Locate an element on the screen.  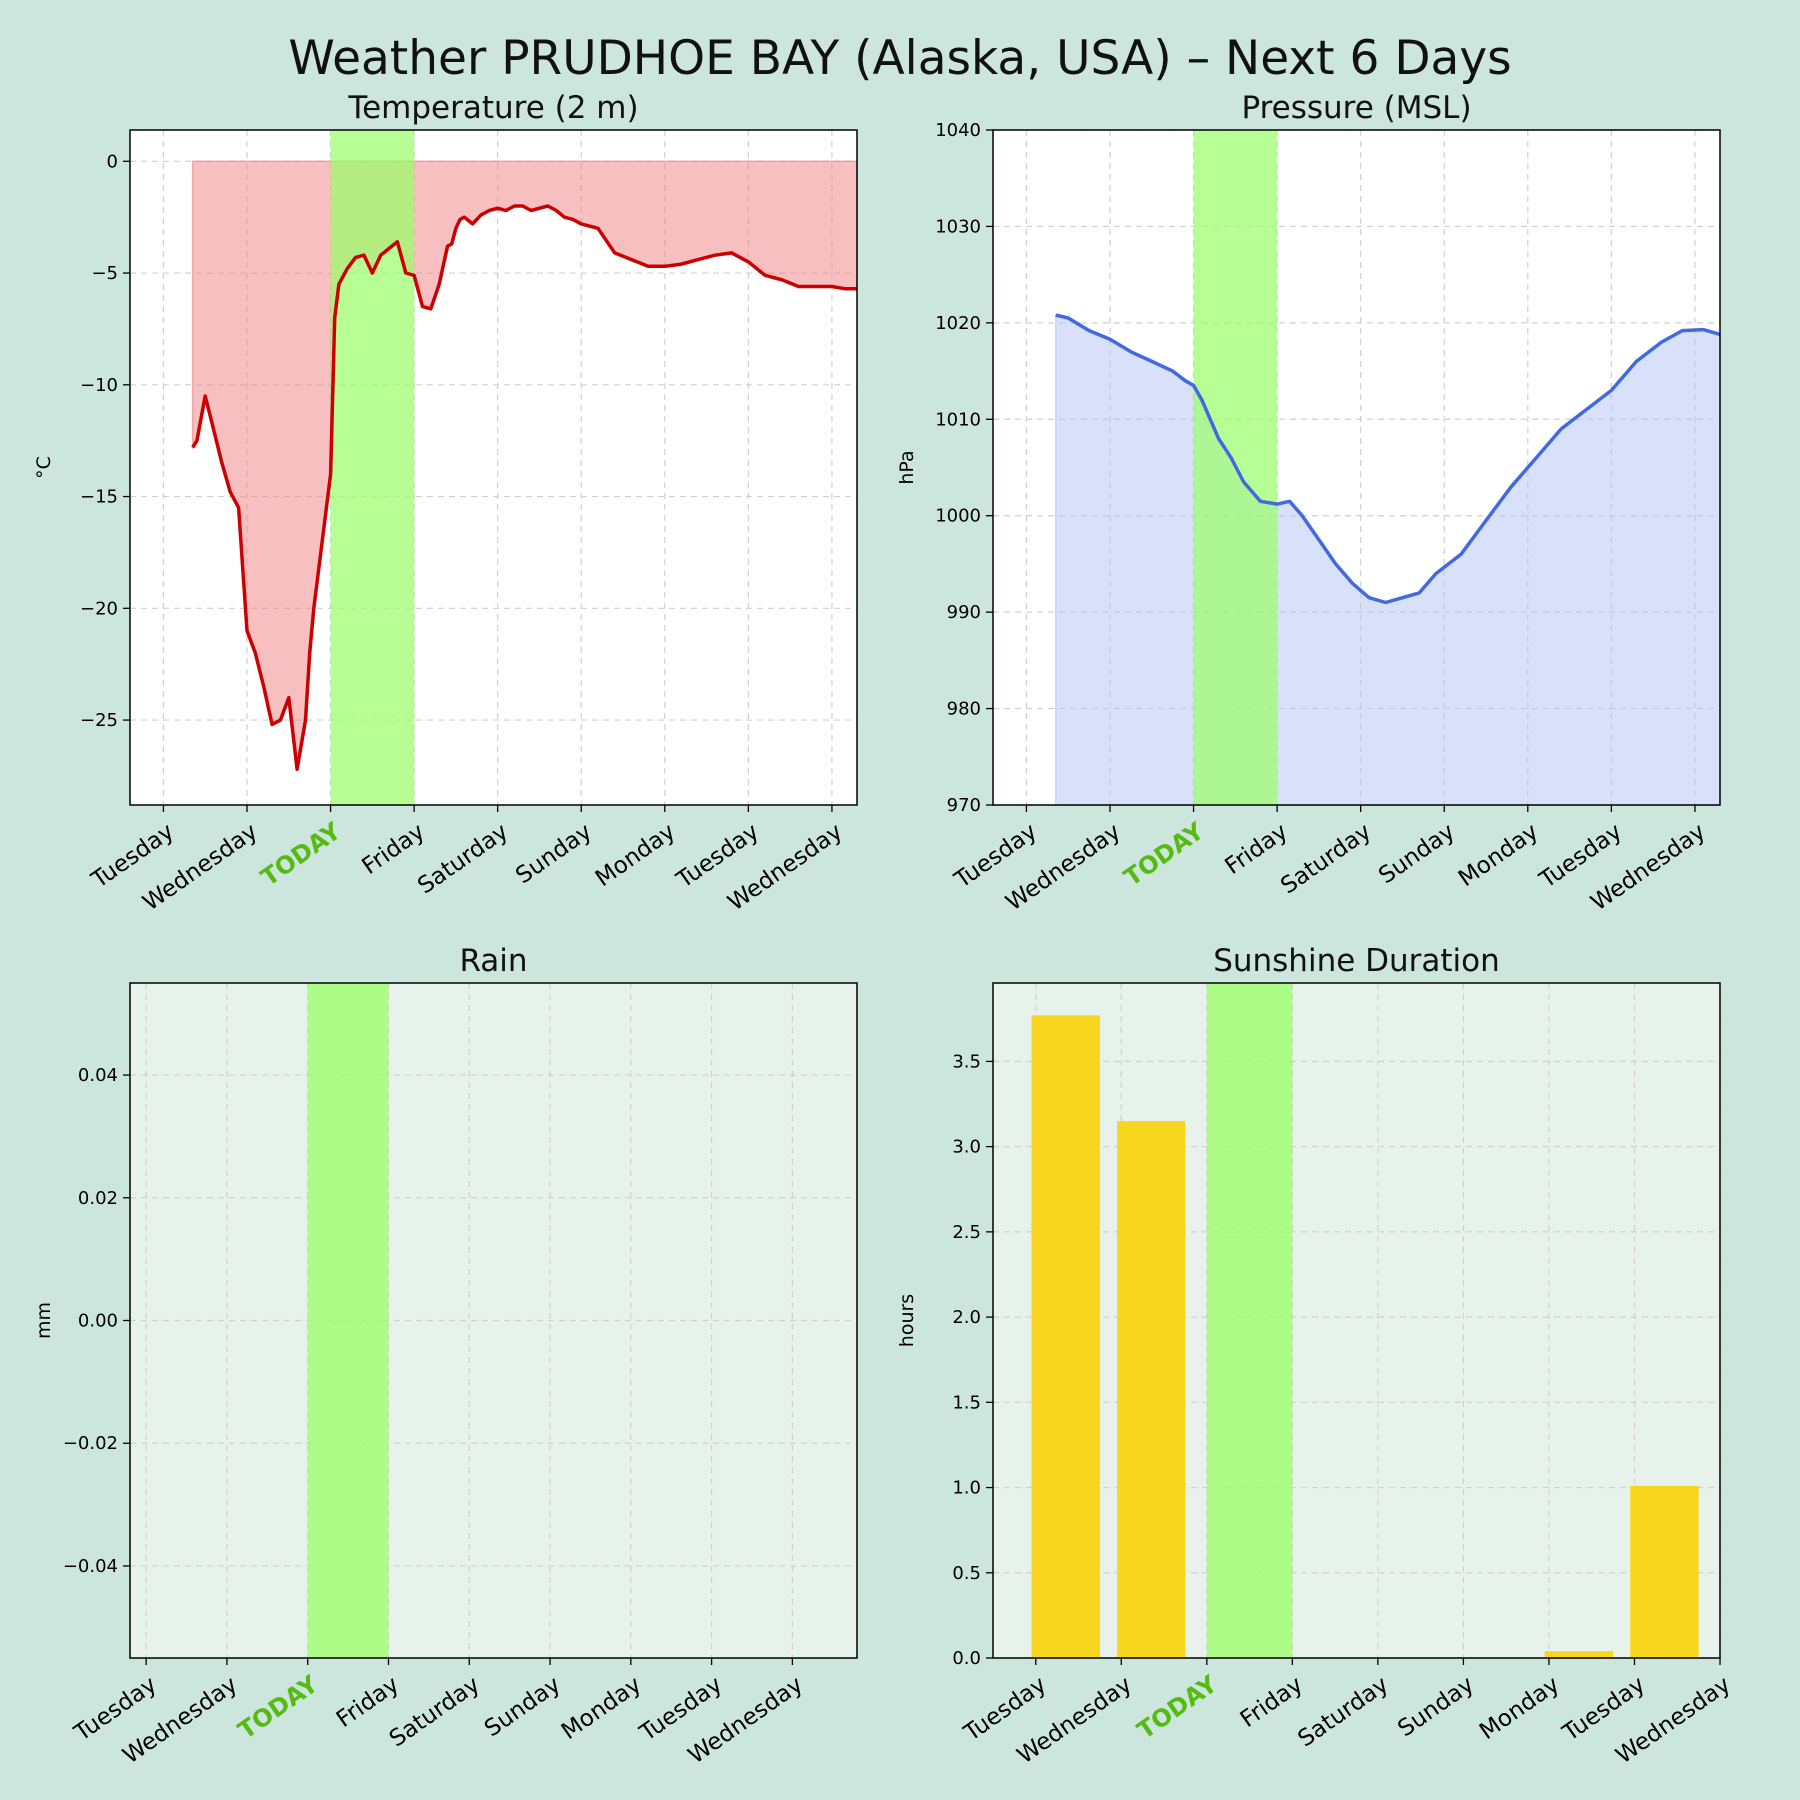
rain-xtick-label-today: TODAY is located at coordinates (278, 1707).